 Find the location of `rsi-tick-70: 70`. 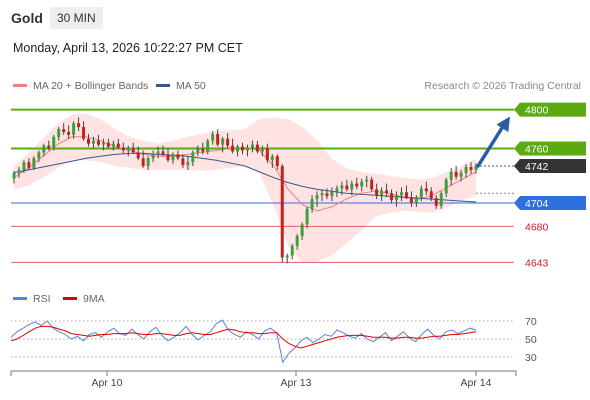

rsi-tick-70: 70 is located at coordinates (531, 322).